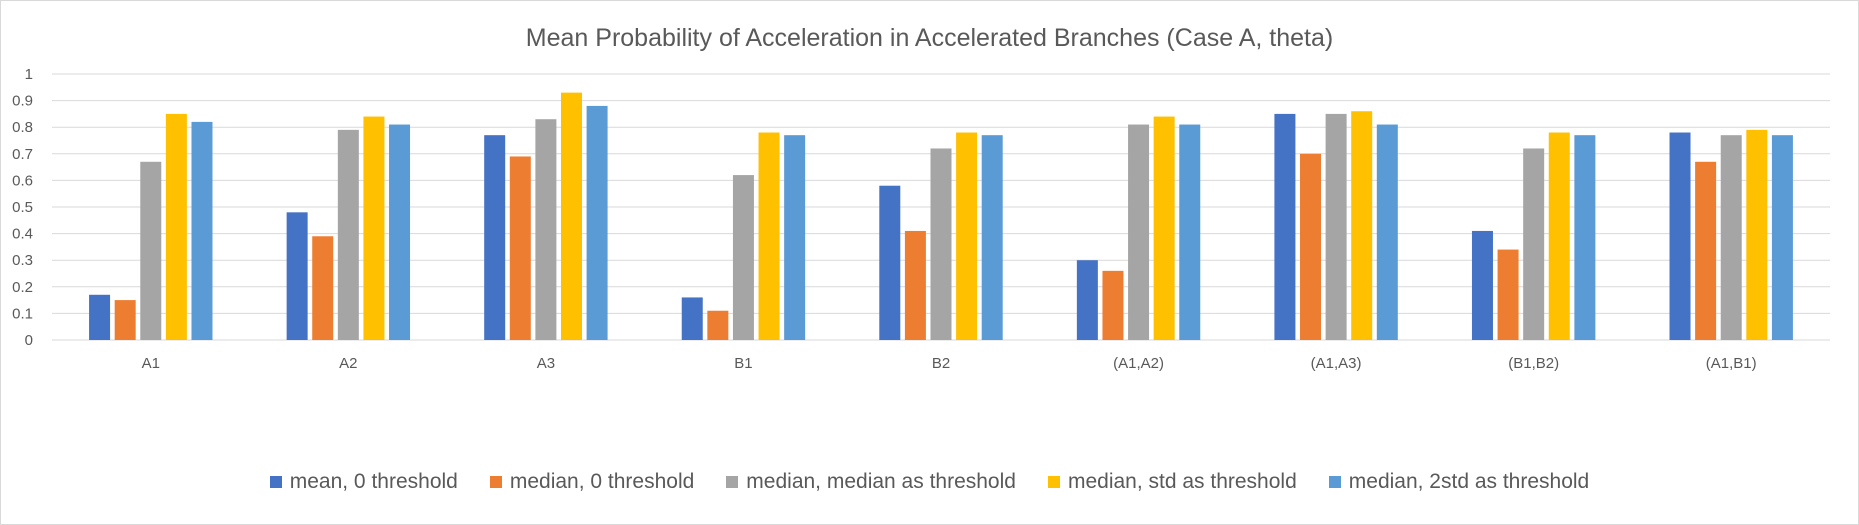  Describe the element at coordinates (22, 260) in the screenshot. I see `y-tick-label: 0.3` at that location.